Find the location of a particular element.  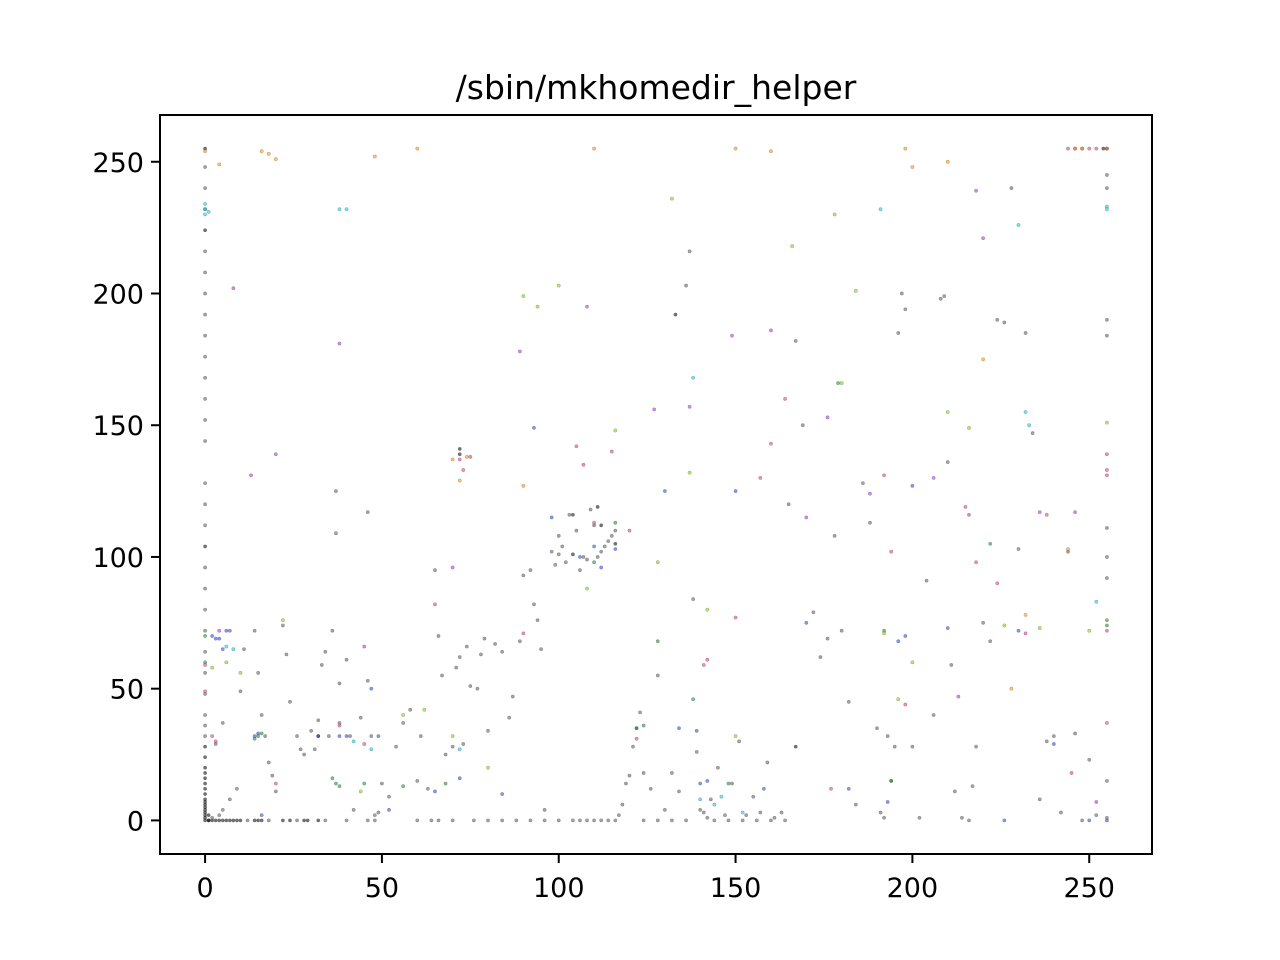

chart-title: /sbin/mkhomedir_helper is located at coordinates (656, 87).